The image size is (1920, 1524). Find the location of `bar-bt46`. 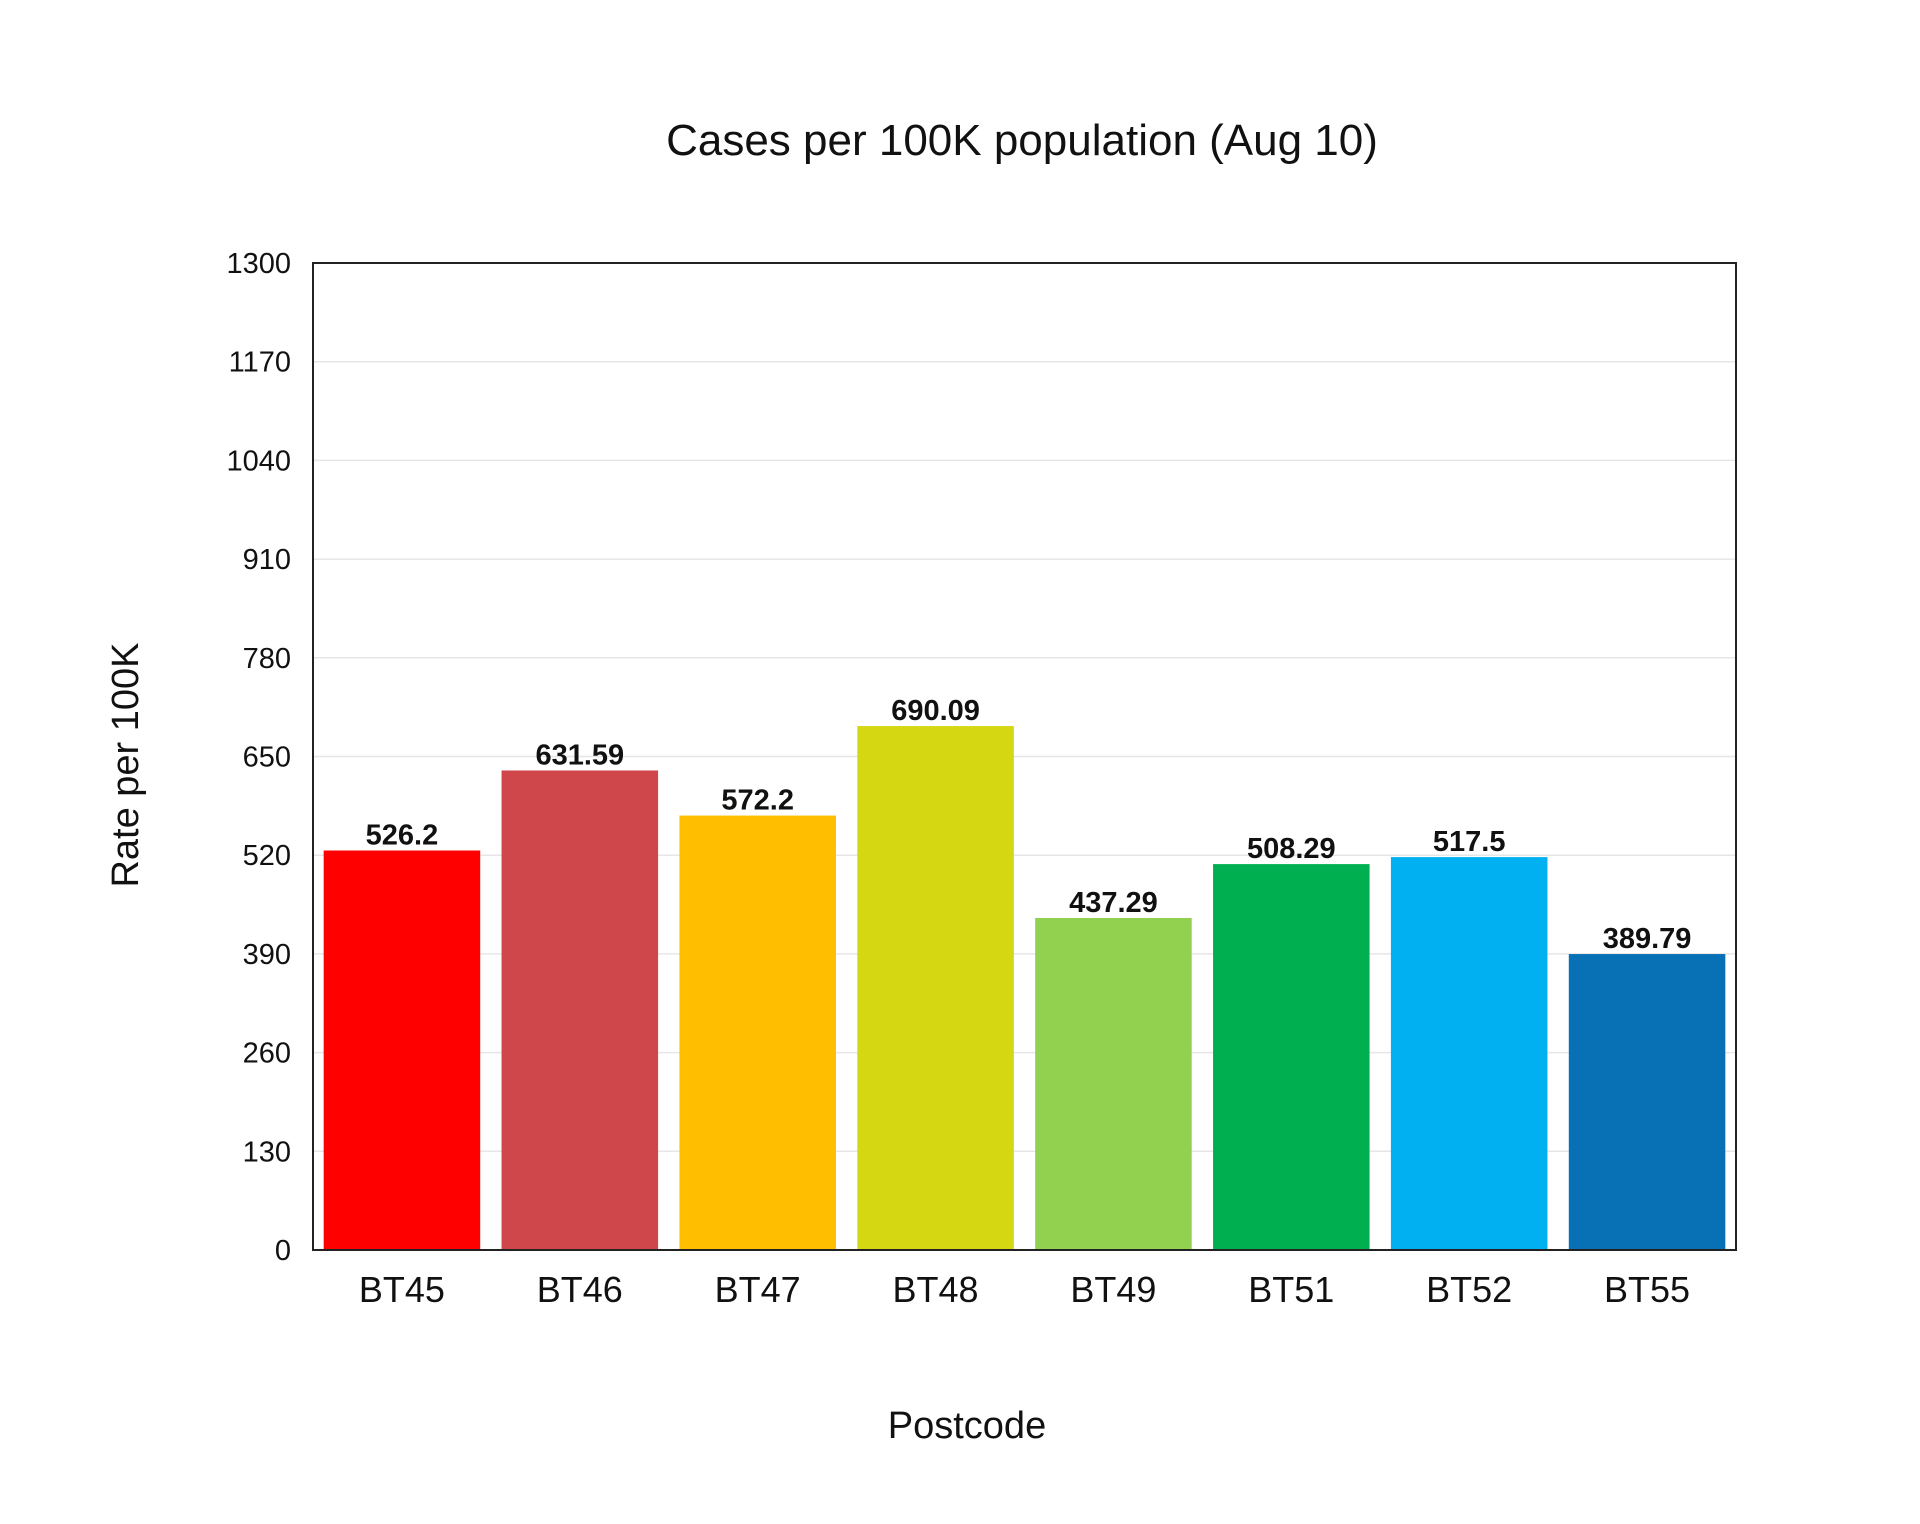

bar-bt46 is located at coordinates (580, 1010).